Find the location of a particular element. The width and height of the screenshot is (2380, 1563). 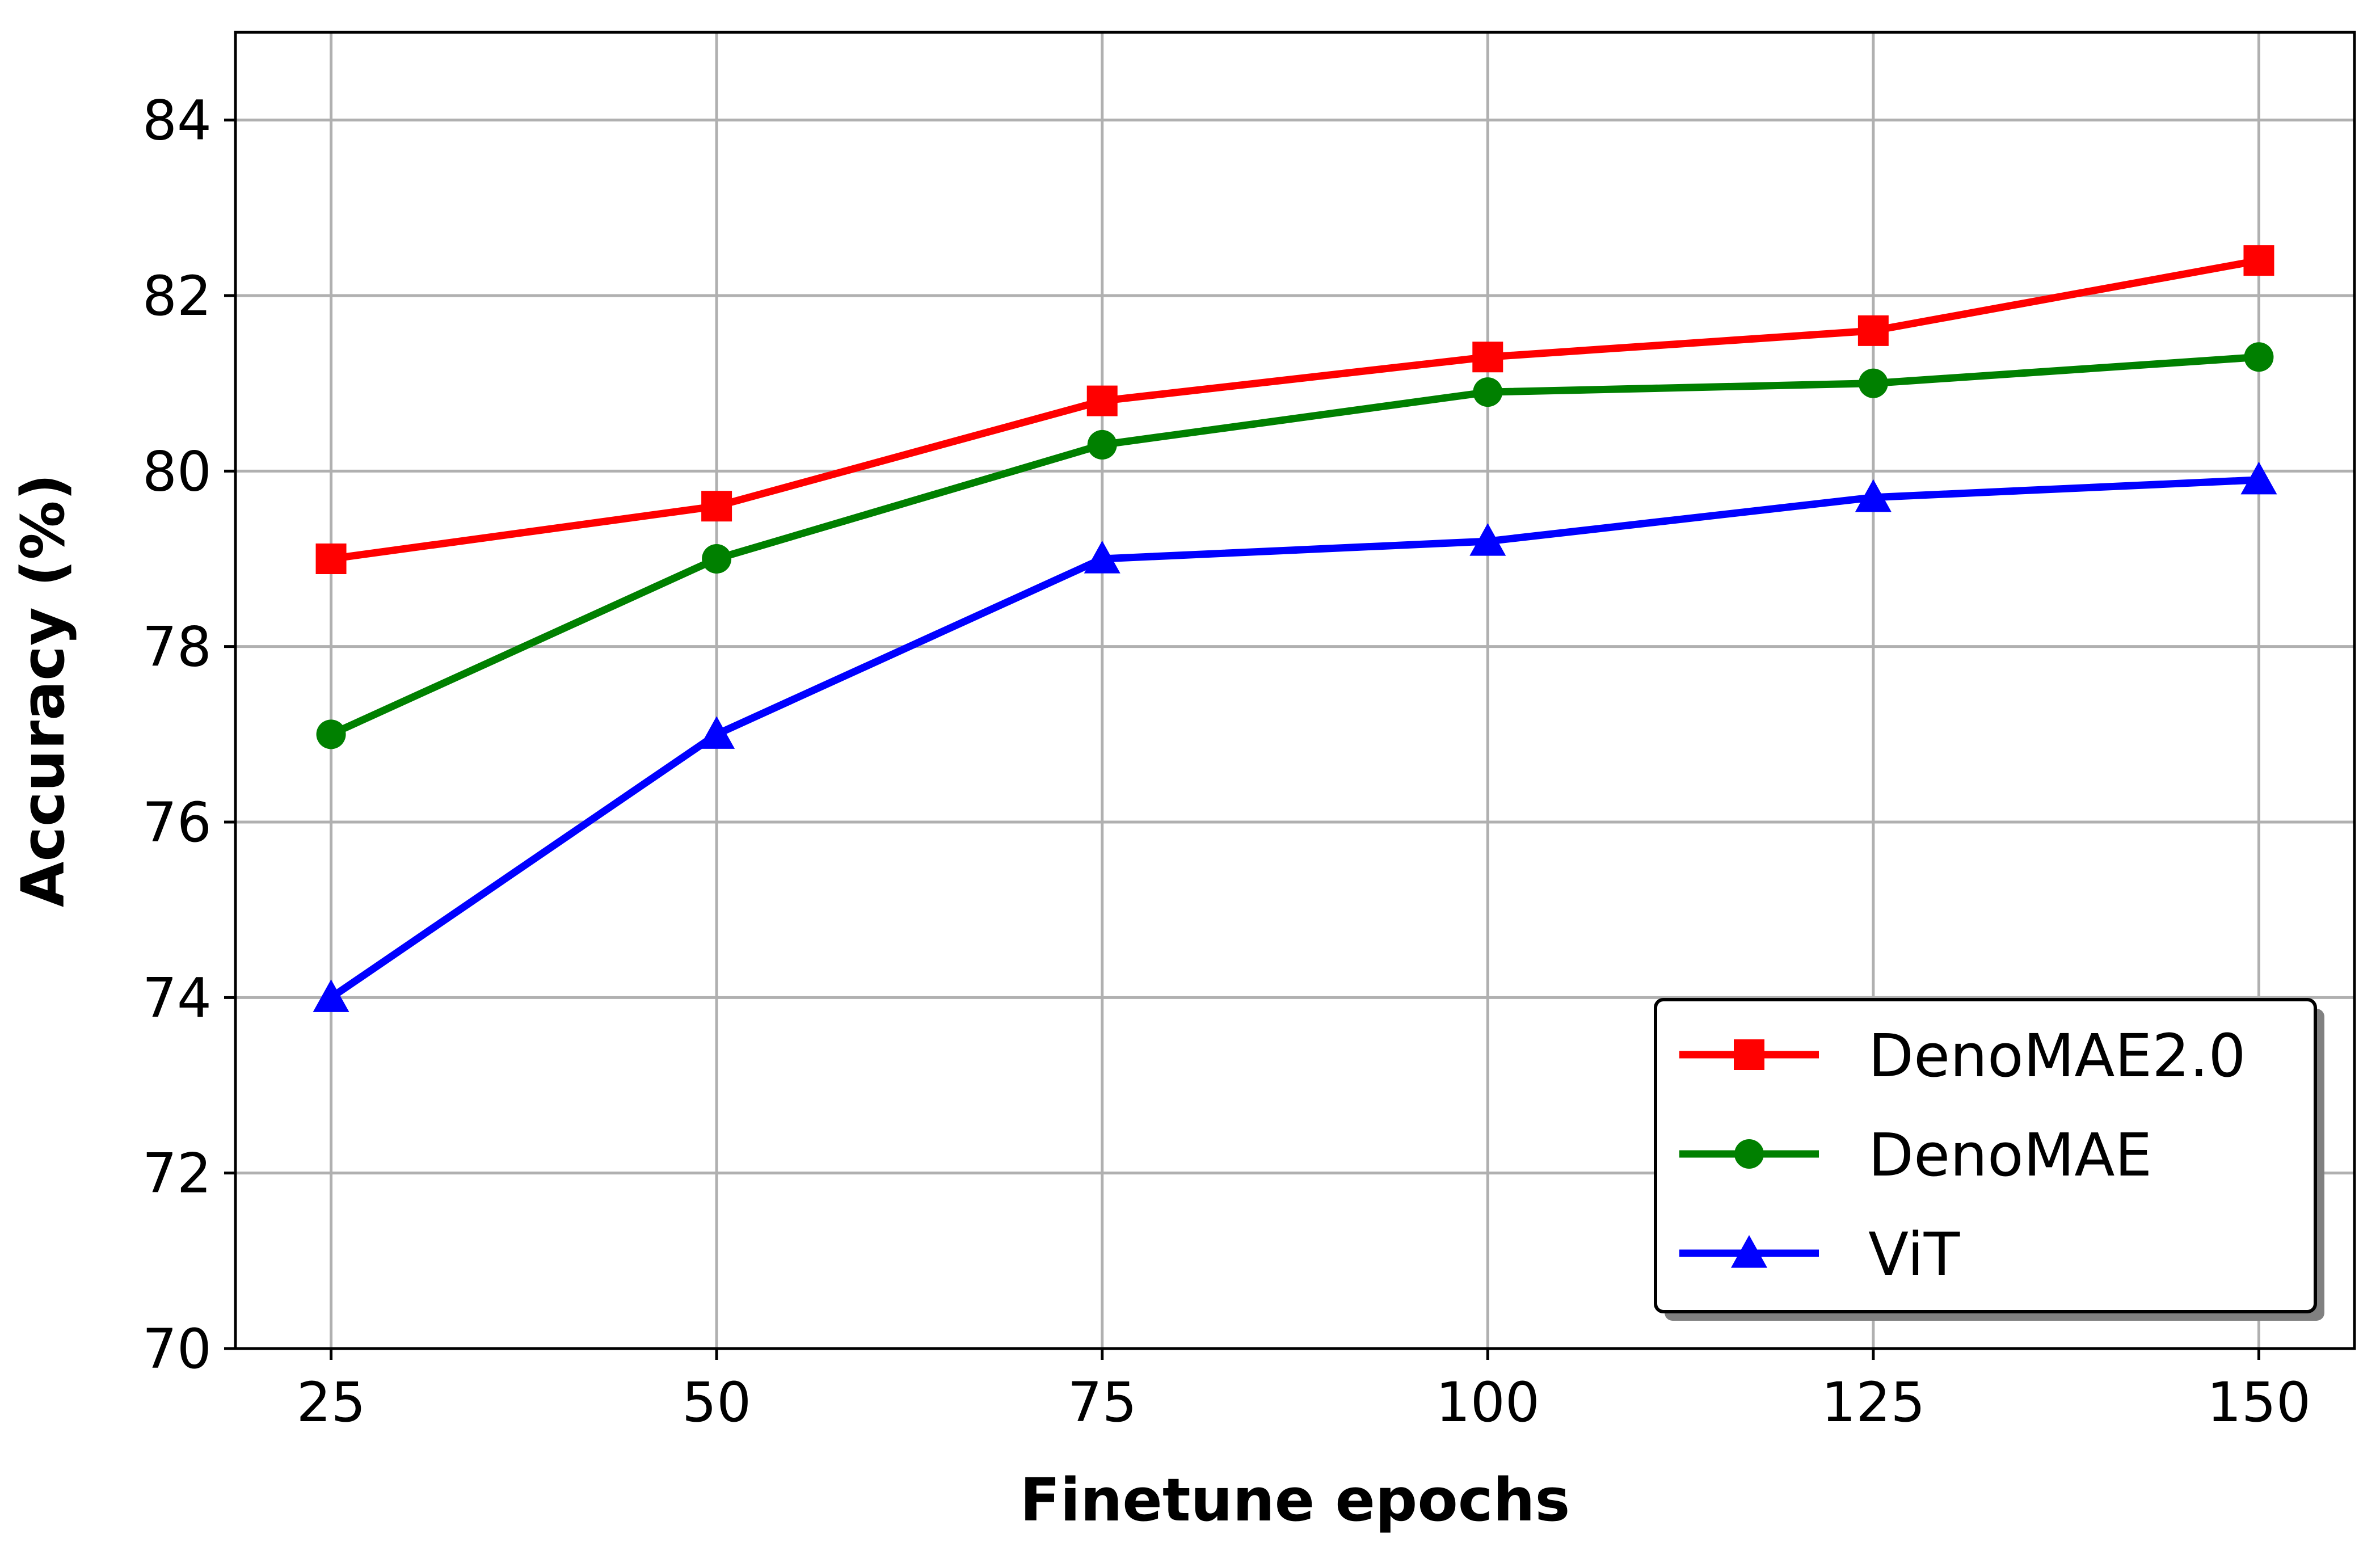

x-axis-title: Finetune epochs is located at coordinates (1295, 1500).